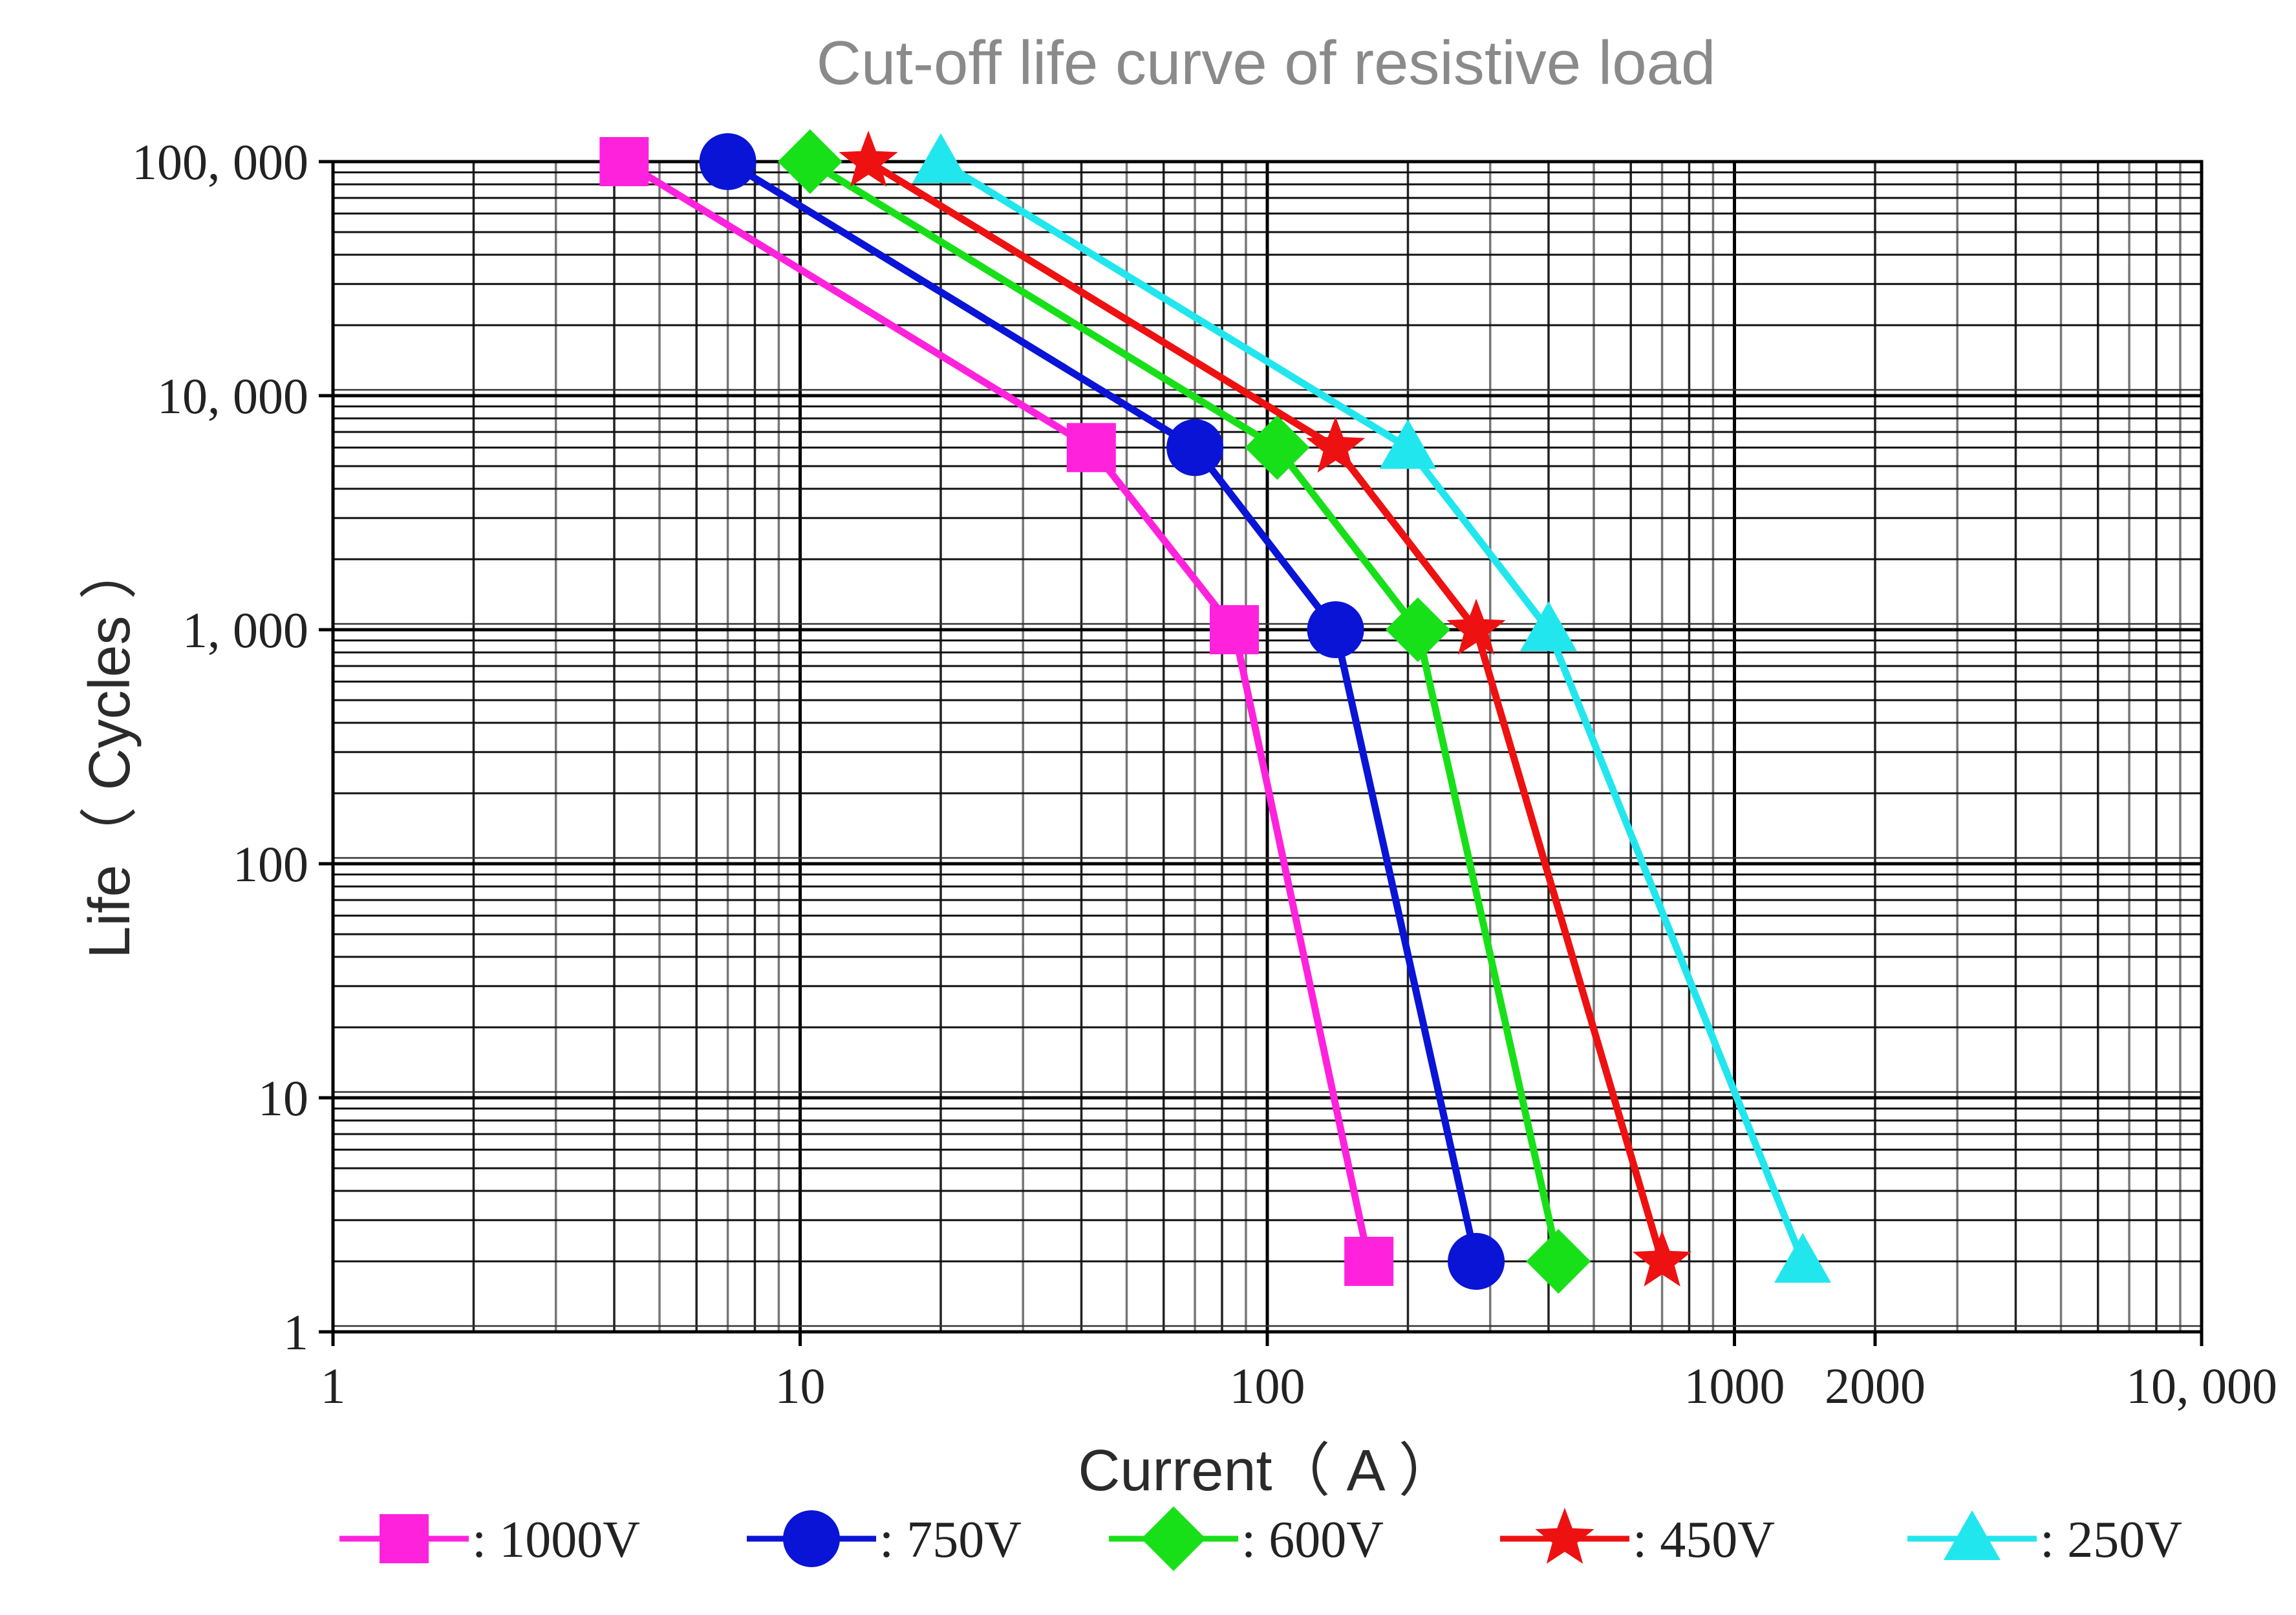 This screenshot has height=1615, width=2296. I want to click on x-tick-label: 100, so click(1267, 1386).